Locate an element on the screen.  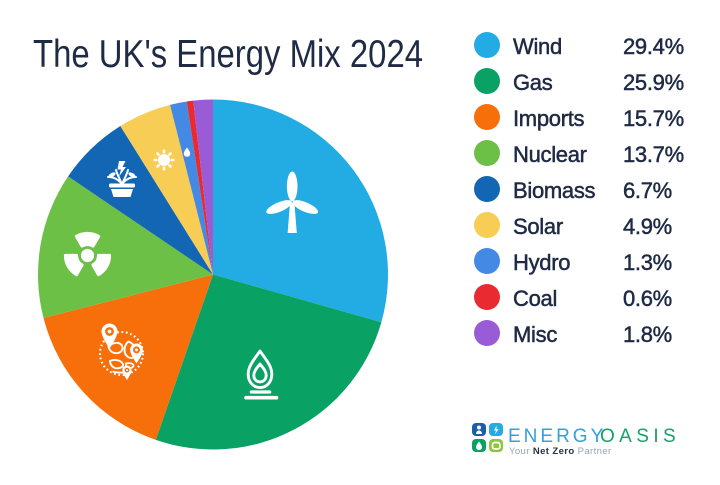
svg-text: ENERGY is located at coordinates (557, 436).